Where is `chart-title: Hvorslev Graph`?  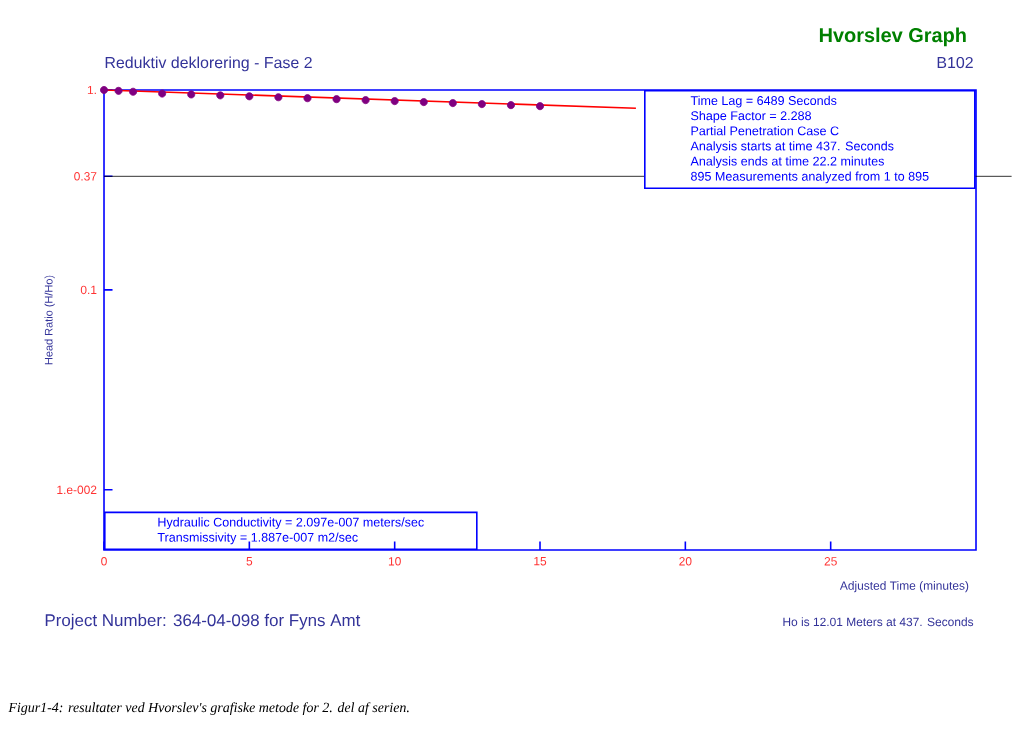 chart-title: Hvorslev Graph is located at coordinates (892, 37).